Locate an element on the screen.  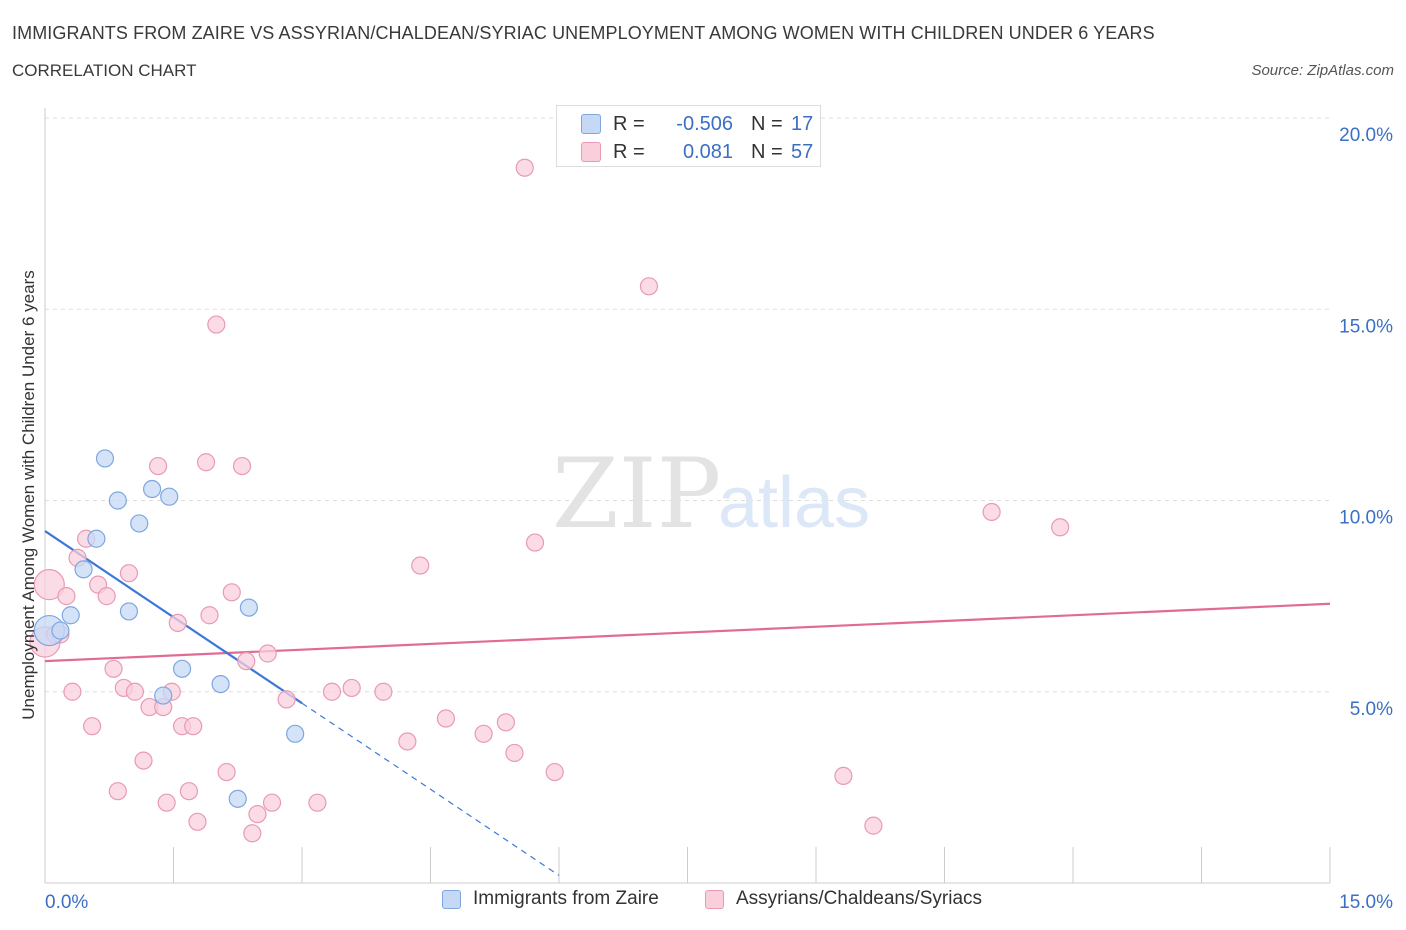
trendline-zaire-extrapolated is located at coordinates (430, 789).